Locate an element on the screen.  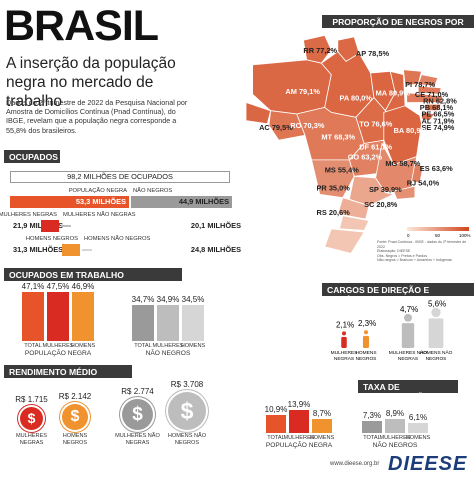
ocupados-left-value-2: 31,3 MILHÕES is located at coordinates (38, 249).